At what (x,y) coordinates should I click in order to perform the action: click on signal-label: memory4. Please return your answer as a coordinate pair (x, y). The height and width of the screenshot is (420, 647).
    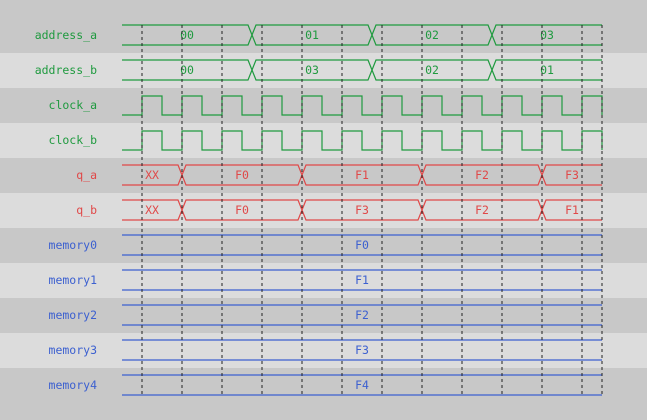
    Looking at the image, I should click on (73, 385).